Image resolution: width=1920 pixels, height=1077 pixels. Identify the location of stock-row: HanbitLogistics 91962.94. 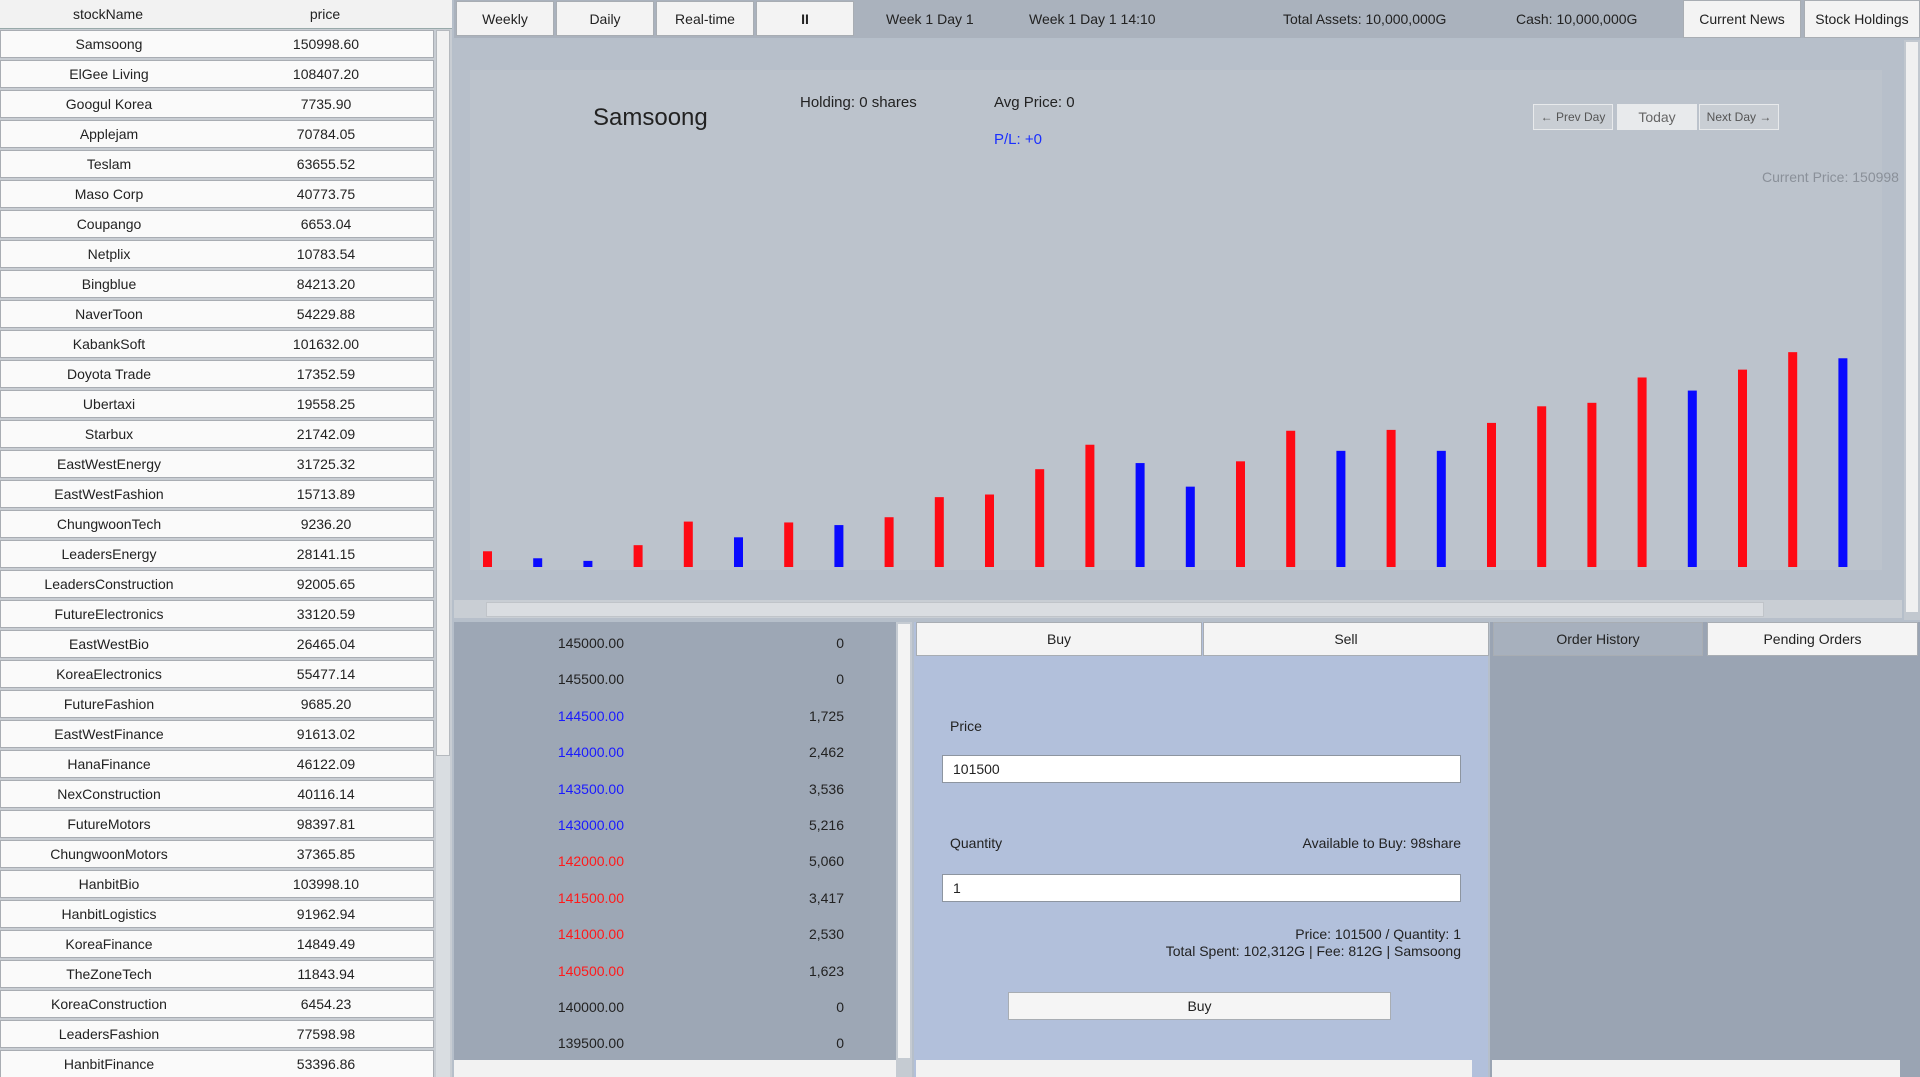
(217, 914).